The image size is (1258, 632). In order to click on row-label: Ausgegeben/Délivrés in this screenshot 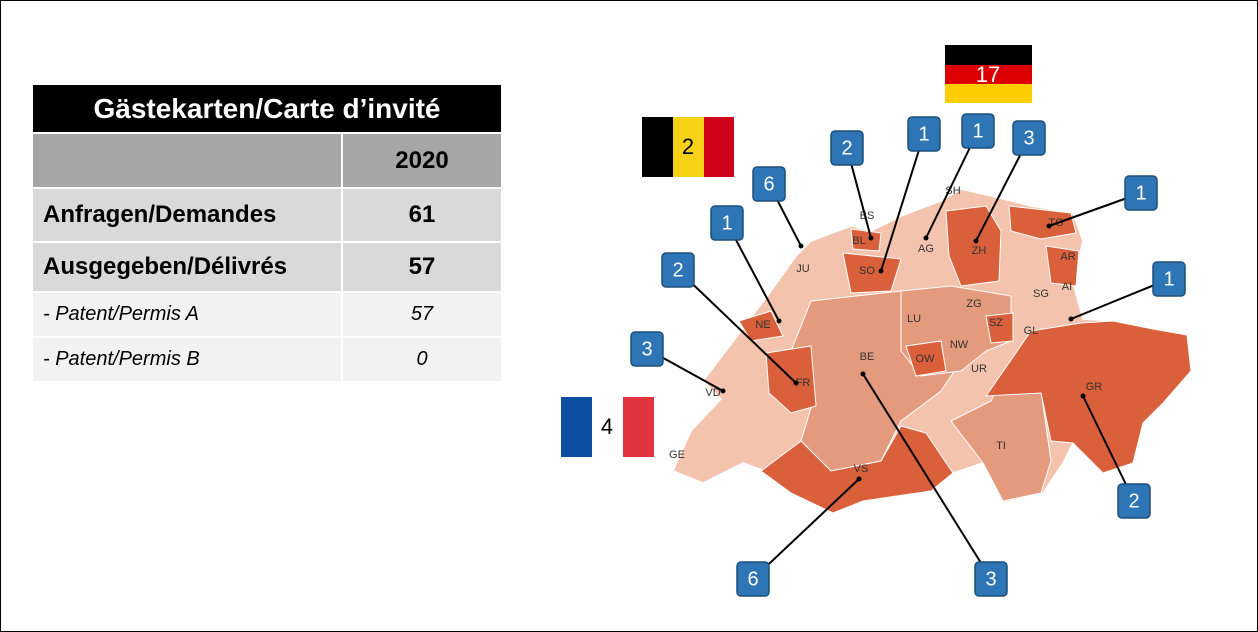, I will do `click(187, 267)`.